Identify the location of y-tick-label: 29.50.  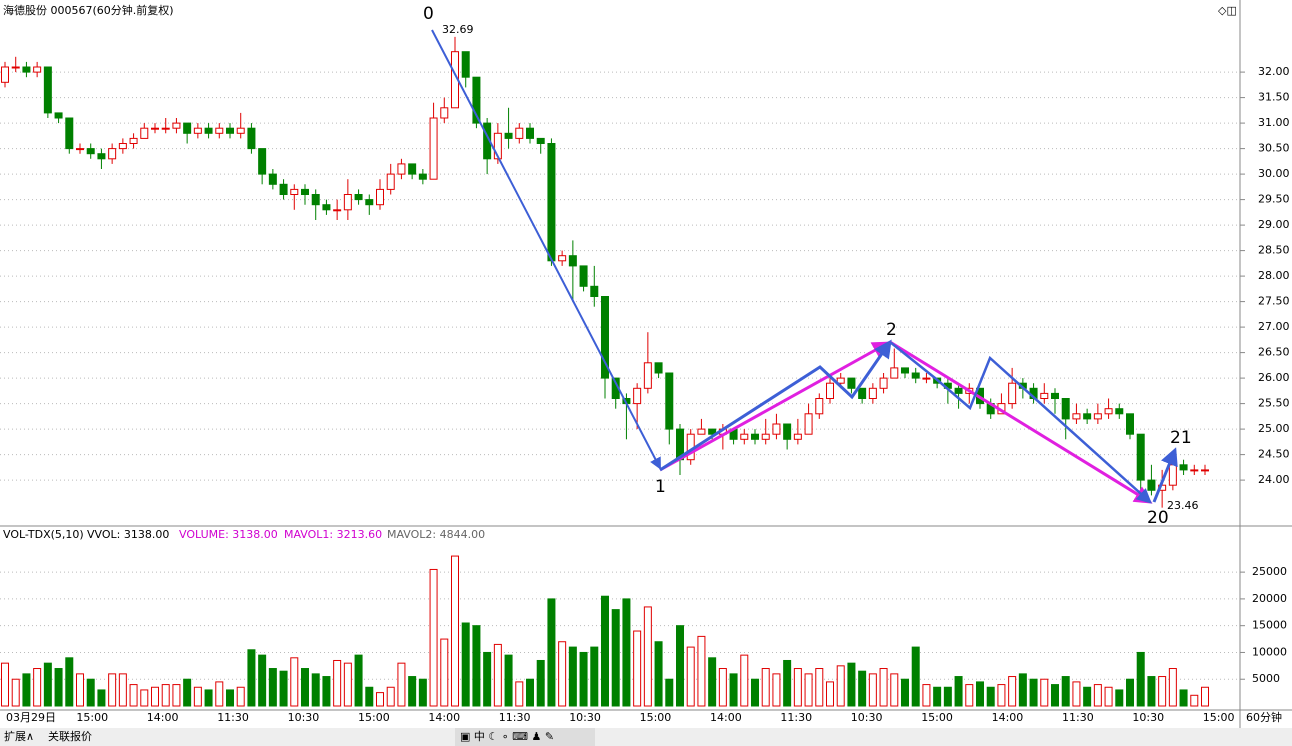
(1274, 199).